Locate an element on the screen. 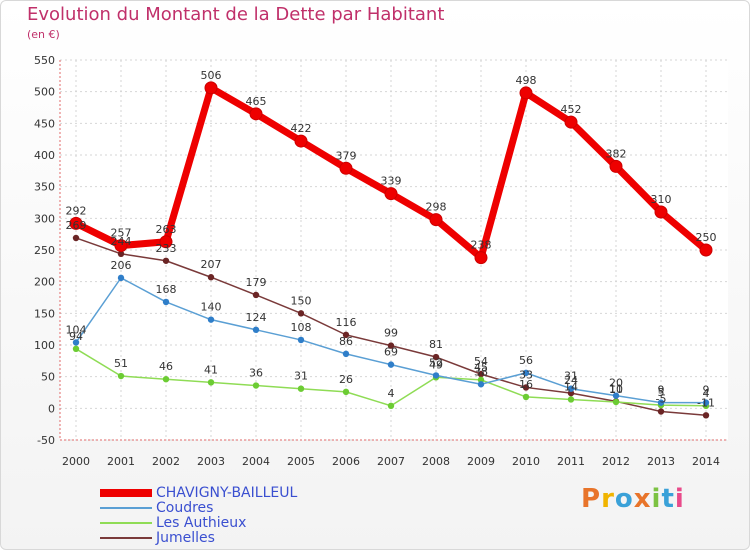 The width and height of the screenshot is (750, 550). data-label: 179 is located at coordinates (256, 282).